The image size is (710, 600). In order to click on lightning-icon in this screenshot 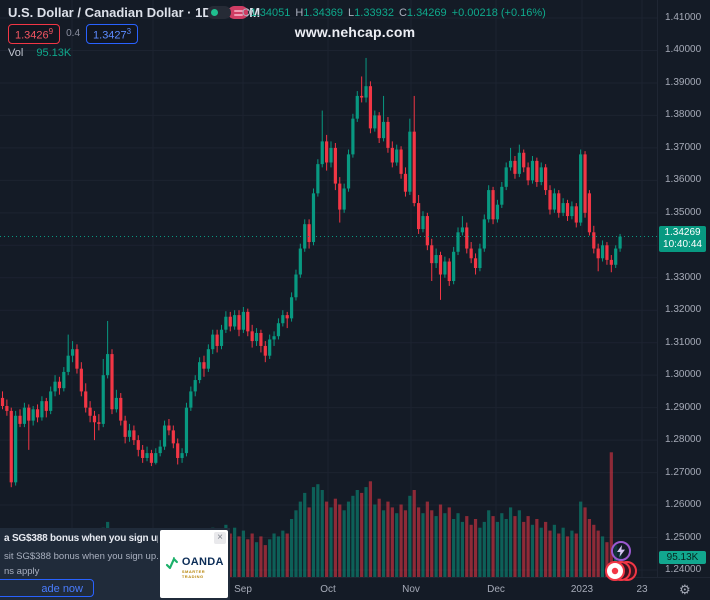, I will do `click(621, 551)`.